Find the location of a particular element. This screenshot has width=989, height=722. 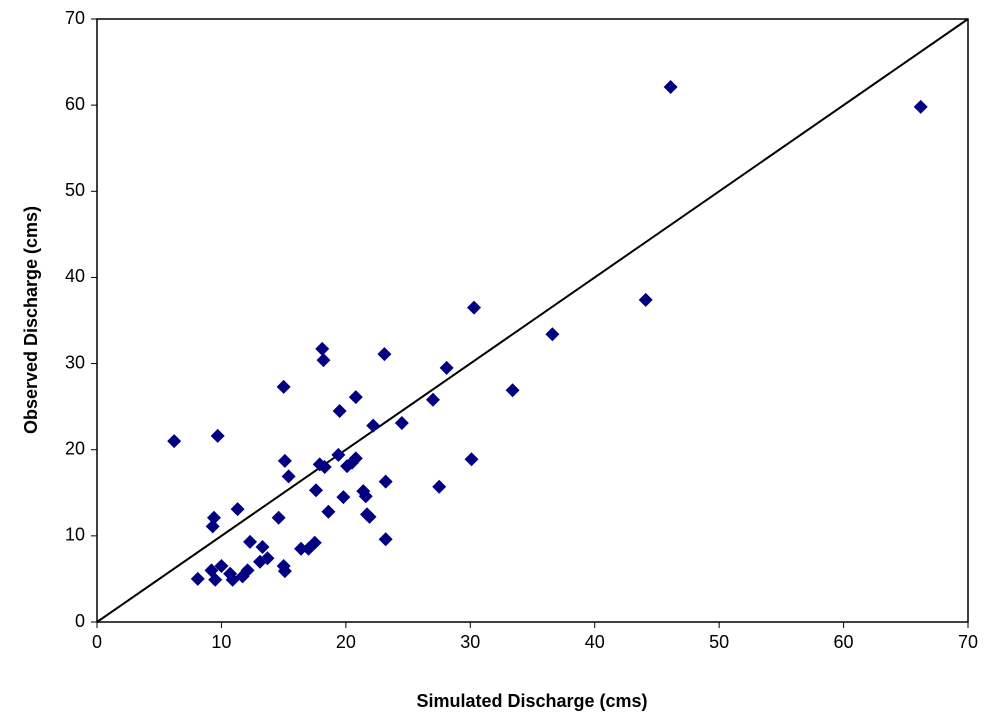

y-tick-label: 70 is located at coordinates (75, 18).